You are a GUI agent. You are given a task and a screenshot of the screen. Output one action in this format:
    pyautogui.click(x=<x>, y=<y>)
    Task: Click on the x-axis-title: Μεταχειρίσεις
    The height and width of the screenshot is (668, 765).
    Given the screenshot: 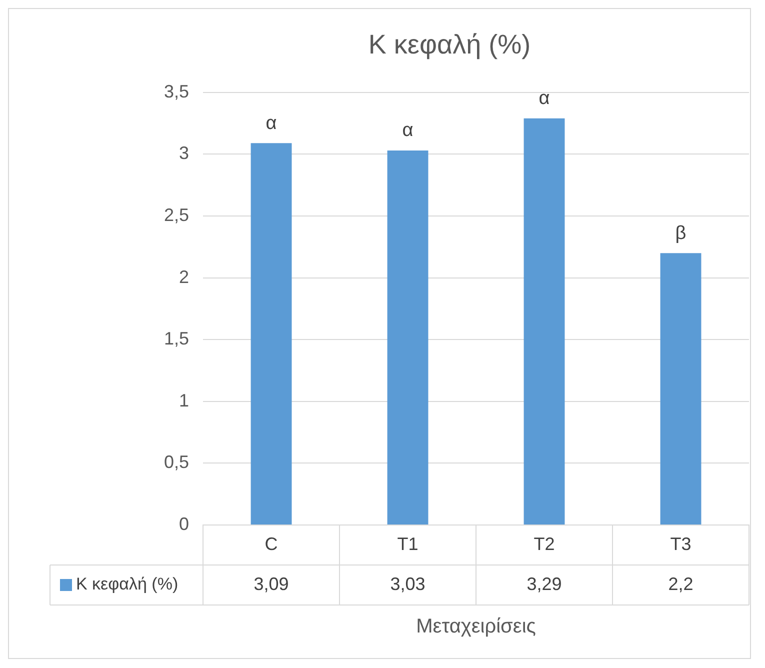 What is the action you would take?
    pyautogui.click(x=476, y=627)
    